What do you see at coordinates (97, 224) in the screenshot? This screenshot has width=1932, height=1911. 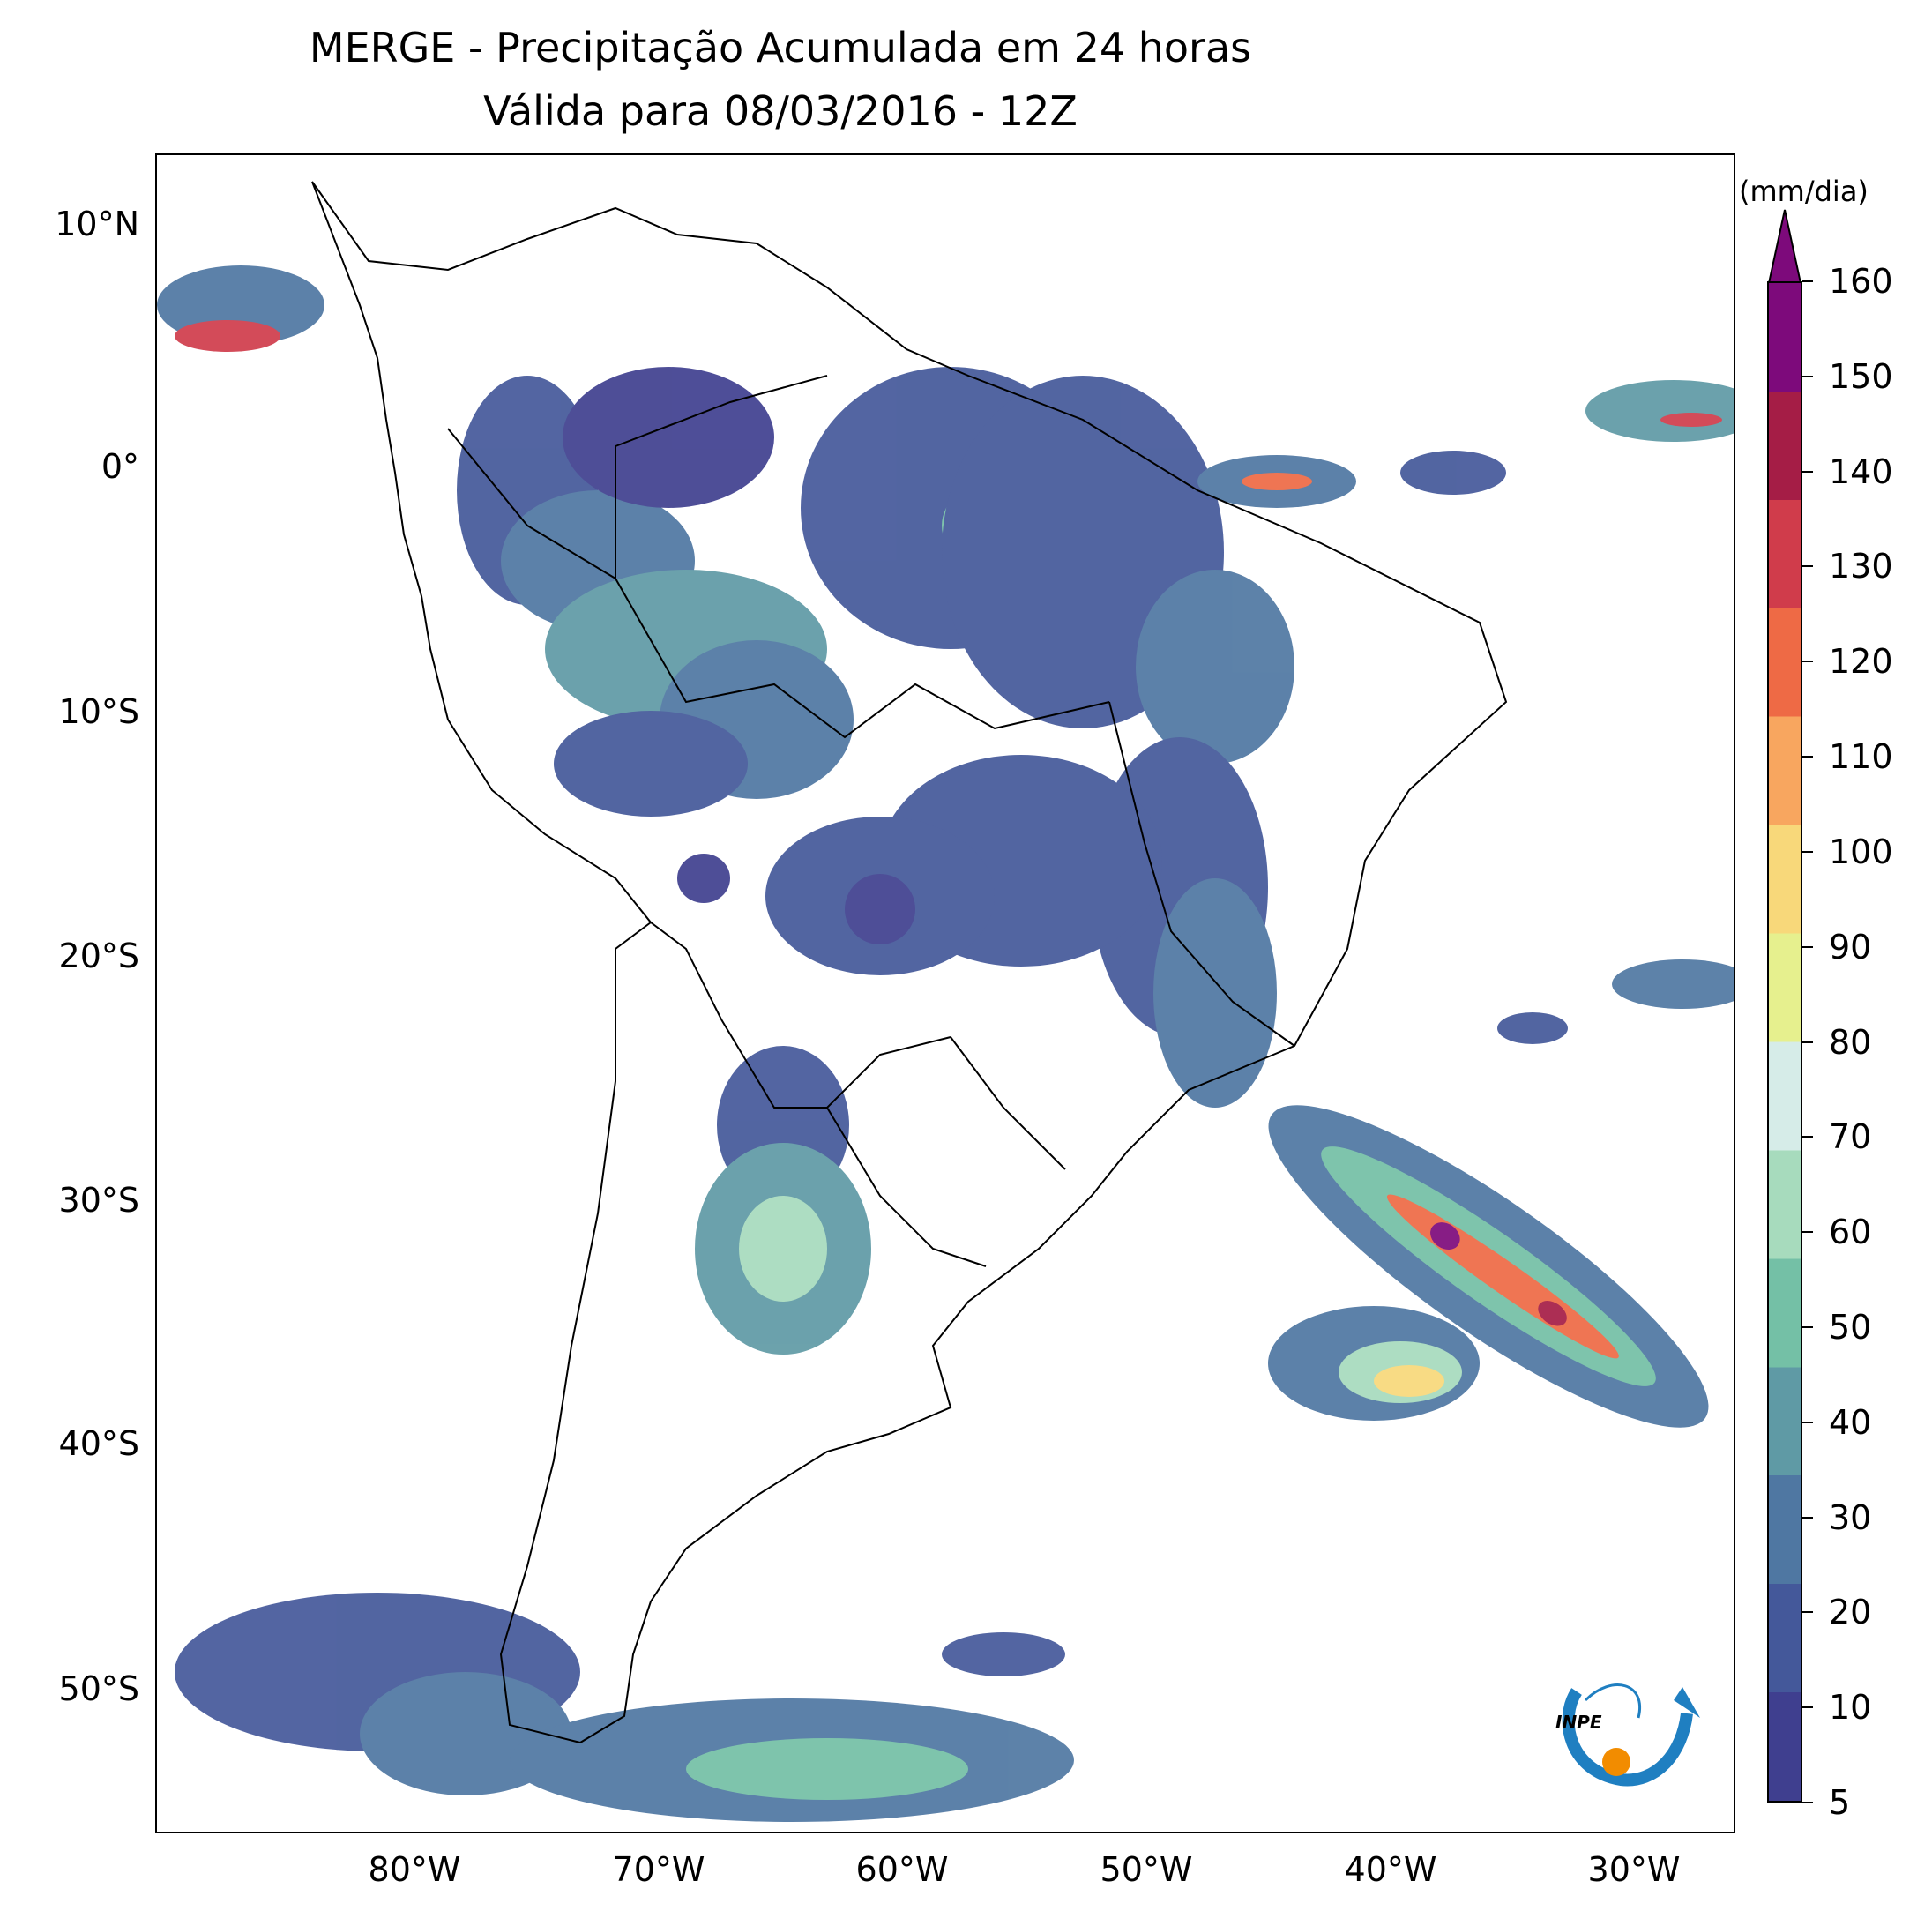 I see `lat-label-10n: 10°N` at bounding box center [97, 224].